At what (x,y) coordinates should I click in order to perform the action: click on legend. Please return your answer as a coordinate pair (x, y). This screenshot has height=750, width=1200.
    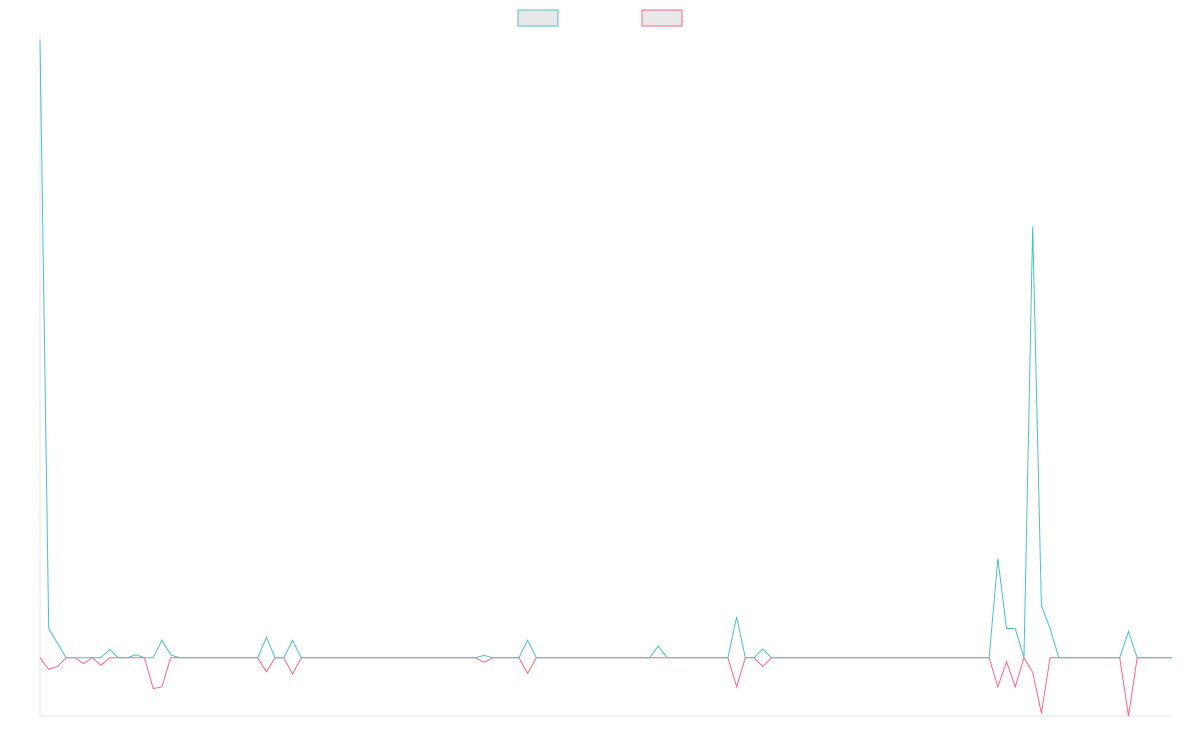
    Looking at the image, I should click on (600, 18).